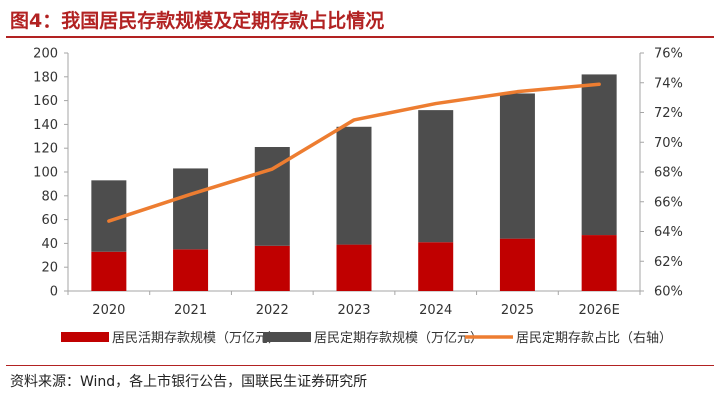  What do you see at coordinates (272, 310) in the screenshot?
I see `x-tick-label: 2022` at bounding box center [272, 310].